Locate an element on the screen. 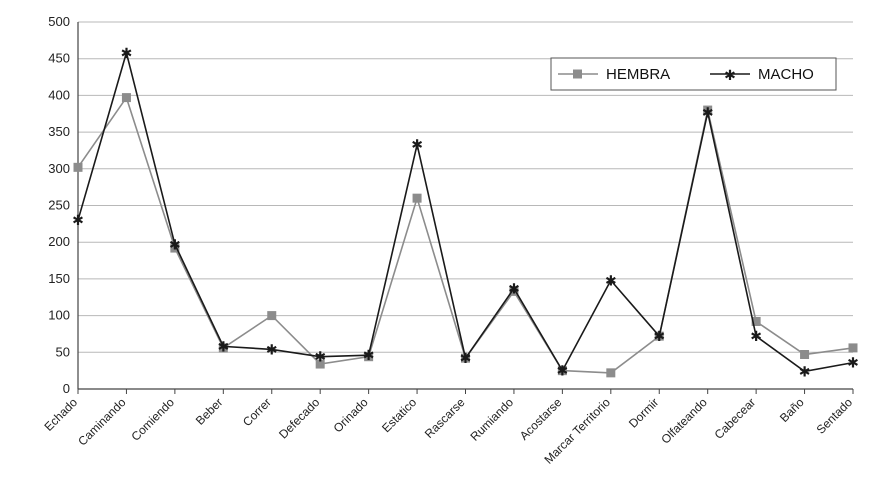 This screenshot has width=871, height=500. x-tick-label: Beber is located at coordinates (209, 411).